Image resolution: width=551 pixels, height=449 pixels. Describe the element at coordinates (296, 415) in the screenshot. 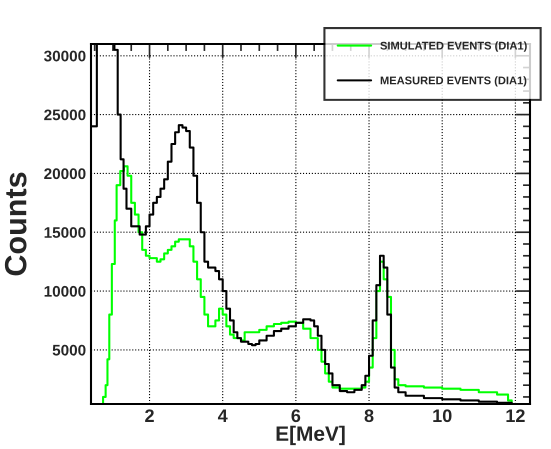

I see `x-tick-label: 6` at that location.